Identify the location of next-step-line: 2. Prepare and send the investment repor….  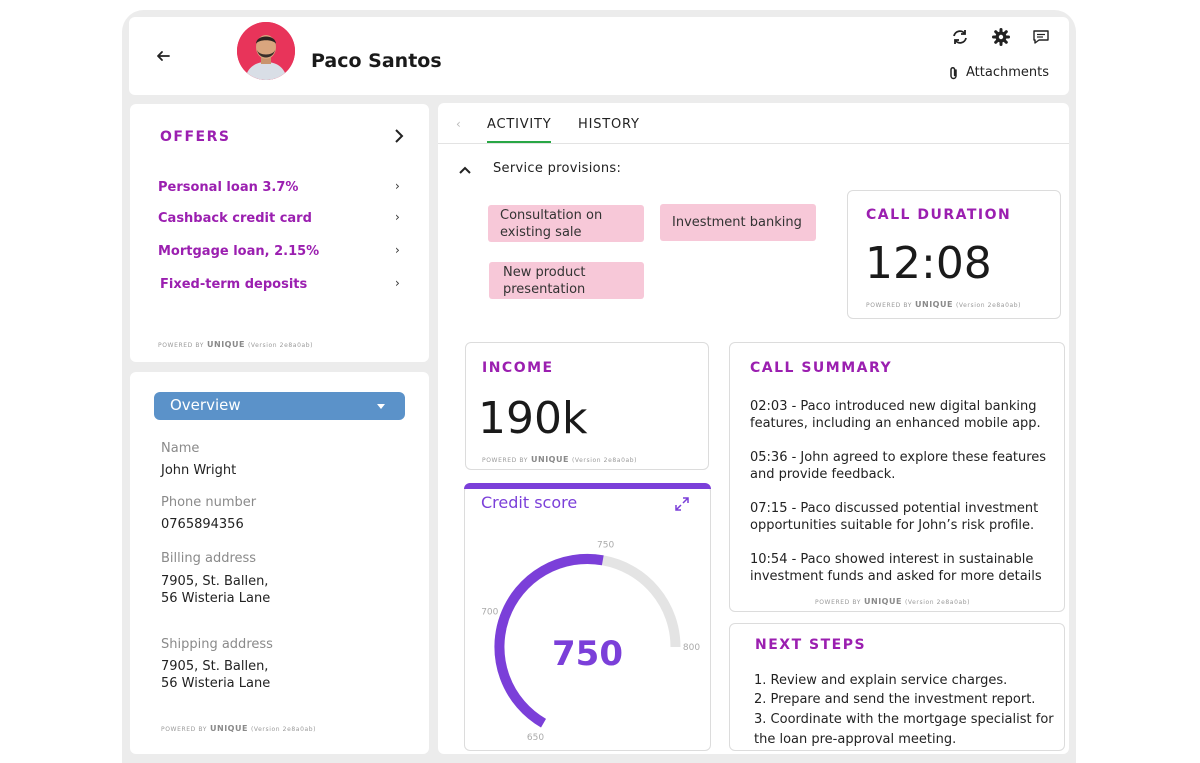
(895, 699).